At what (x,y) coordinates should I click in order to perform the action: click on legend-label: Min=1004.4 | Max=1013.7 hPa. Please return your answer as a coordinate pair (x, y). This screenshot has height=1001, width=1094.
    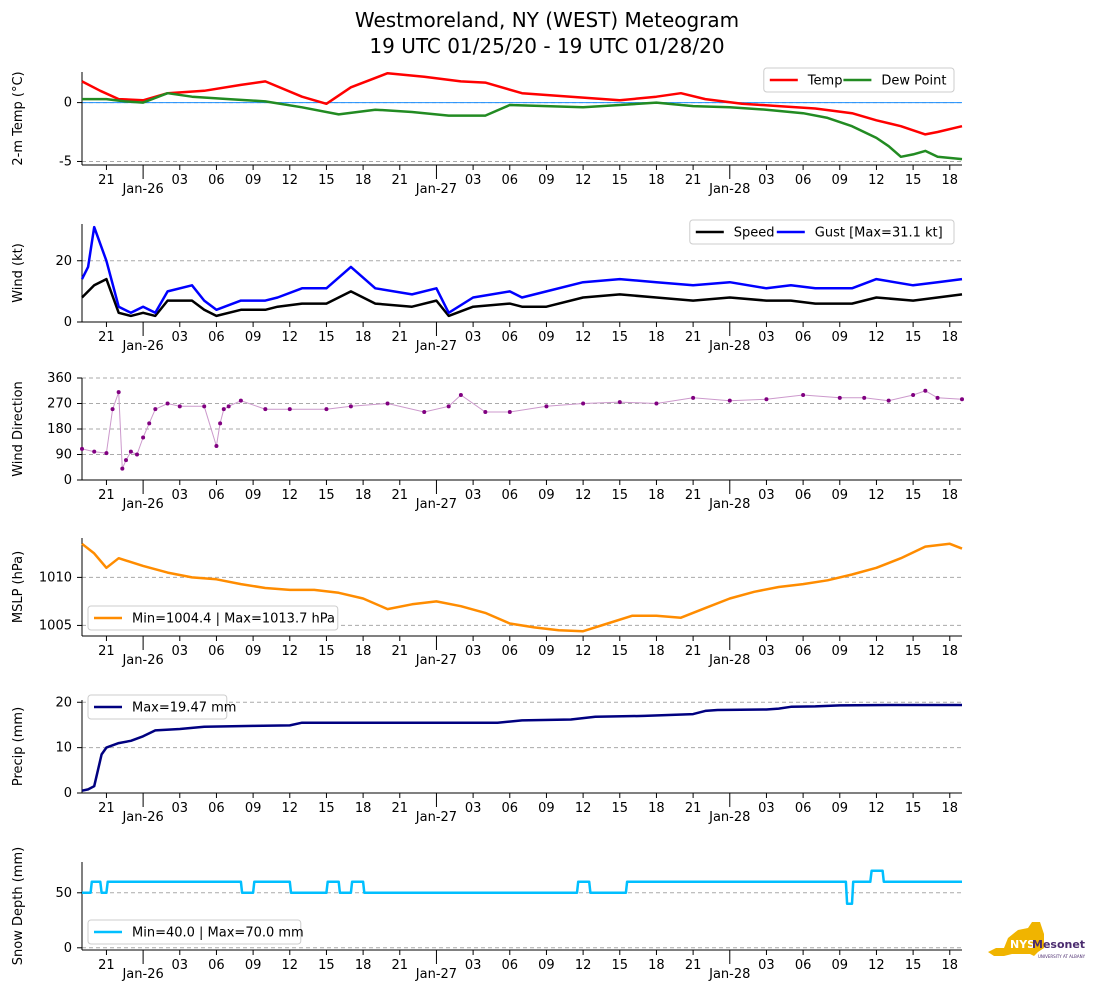
    Looking at the image, I should click on (233, 619).